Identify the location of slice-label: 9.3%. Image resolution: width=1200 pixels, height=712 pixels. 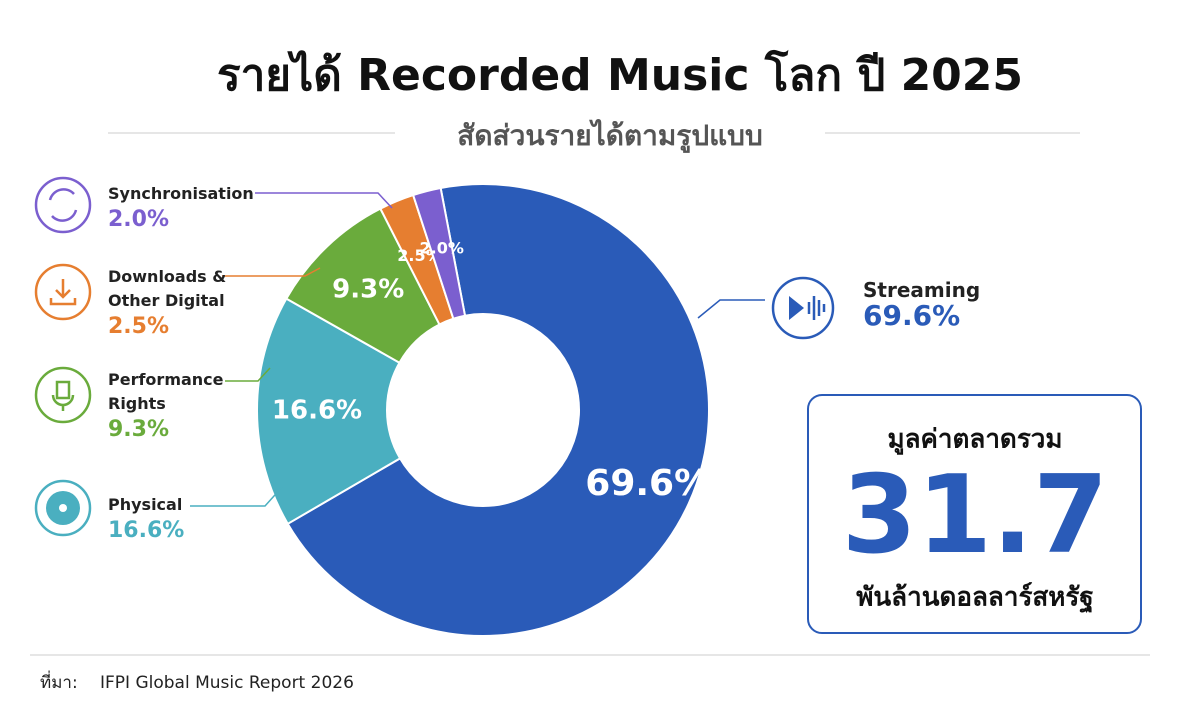
(368, 290).